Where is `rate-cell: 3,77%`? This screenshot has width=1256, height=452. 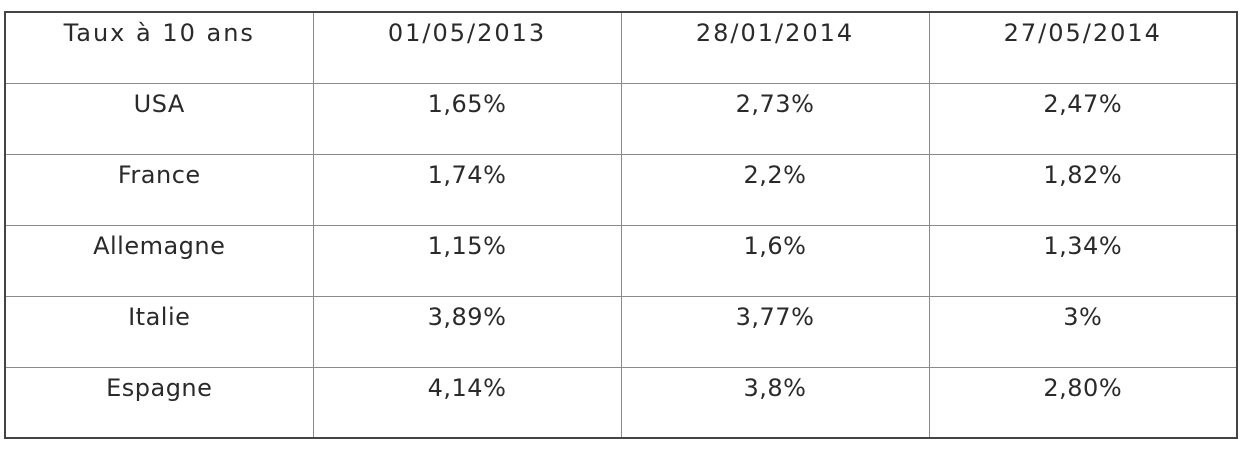 rate-cell: 3,77% is located at coordinates (775, 331).